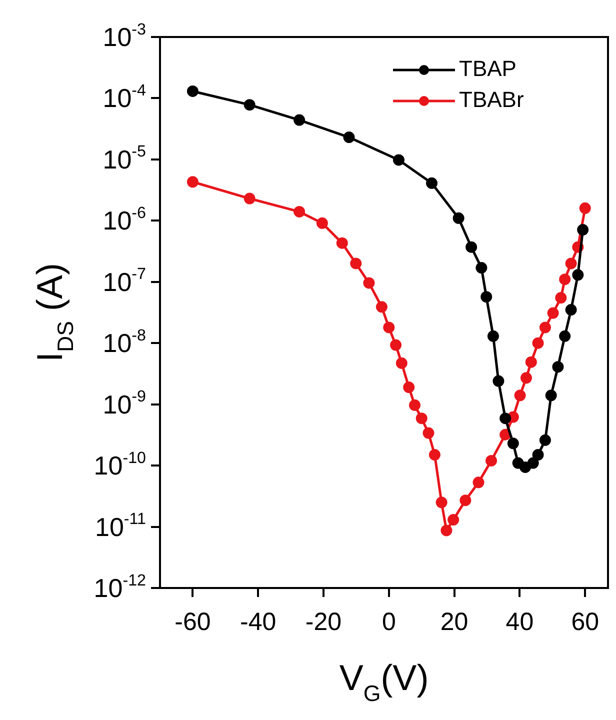  What do you see at coordinates (454, 622) in the screenshot?
I see `x-tick-label: 20` at bounding box center [454, 622].